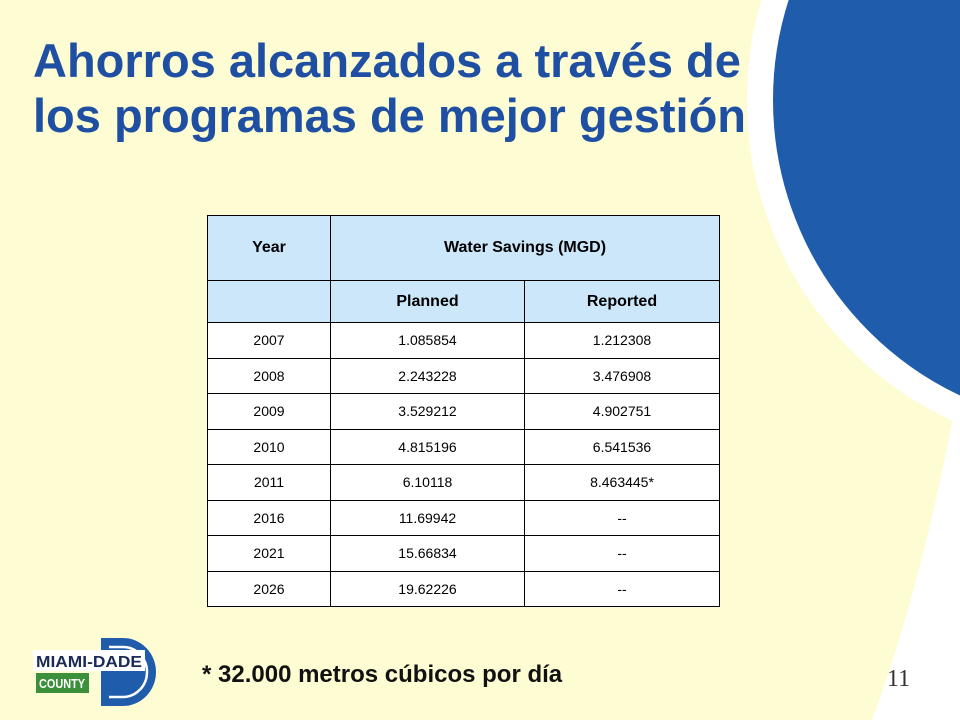 This screenshot has height=720, width=960. Describe the element at coordinates (269, 553) in the screenshot. I see `cell-year: 2021` at that location.